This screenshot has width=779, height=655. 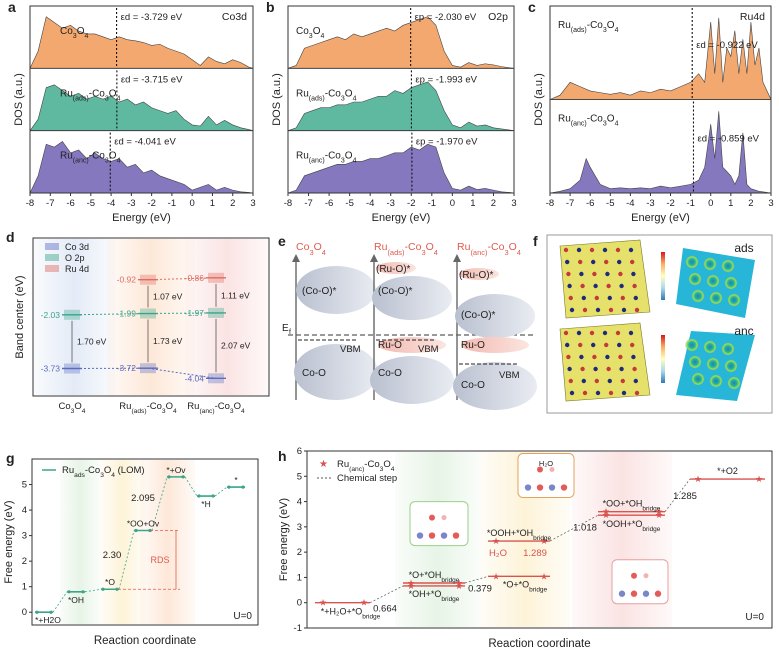 I want to click on step-energy-label: 1.289, so click(x=535, y=553).